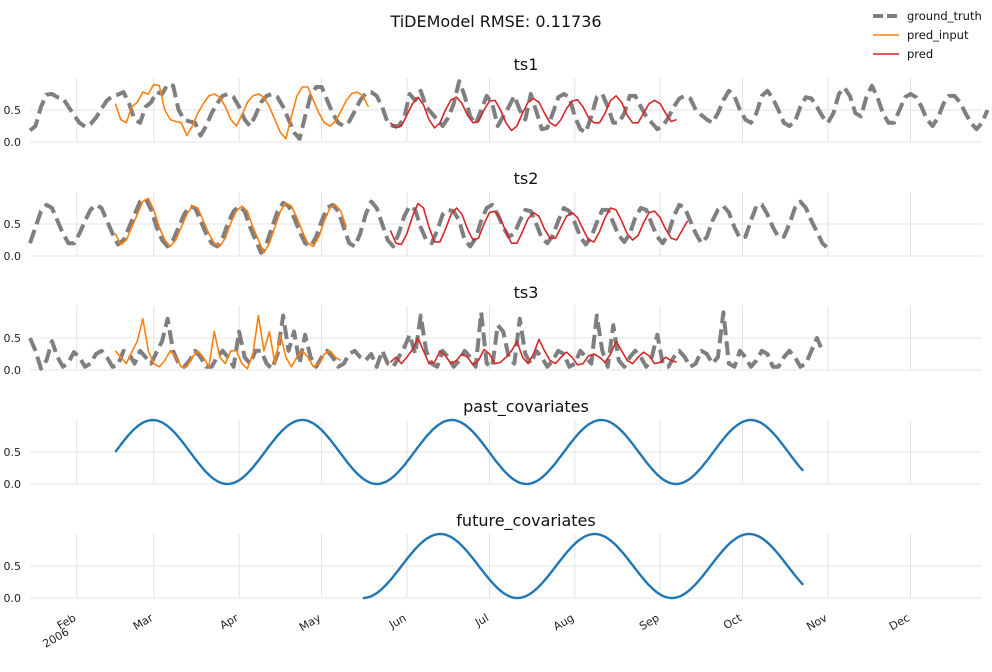 The height and width of the screenshot is (672, 992). I want to click on legend-item-pred_input: pred_input, so click(921, 35).